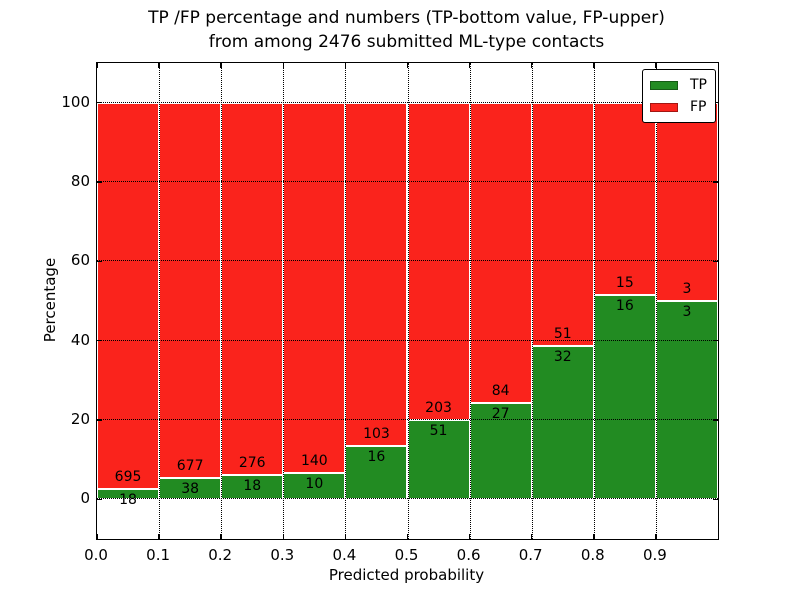 Image resolution: width=800 pixels, height=600 pixels. Describe the element at coordinates (96, 555) in the screenshot. I see `x-tick-label: 0.0` at that location.